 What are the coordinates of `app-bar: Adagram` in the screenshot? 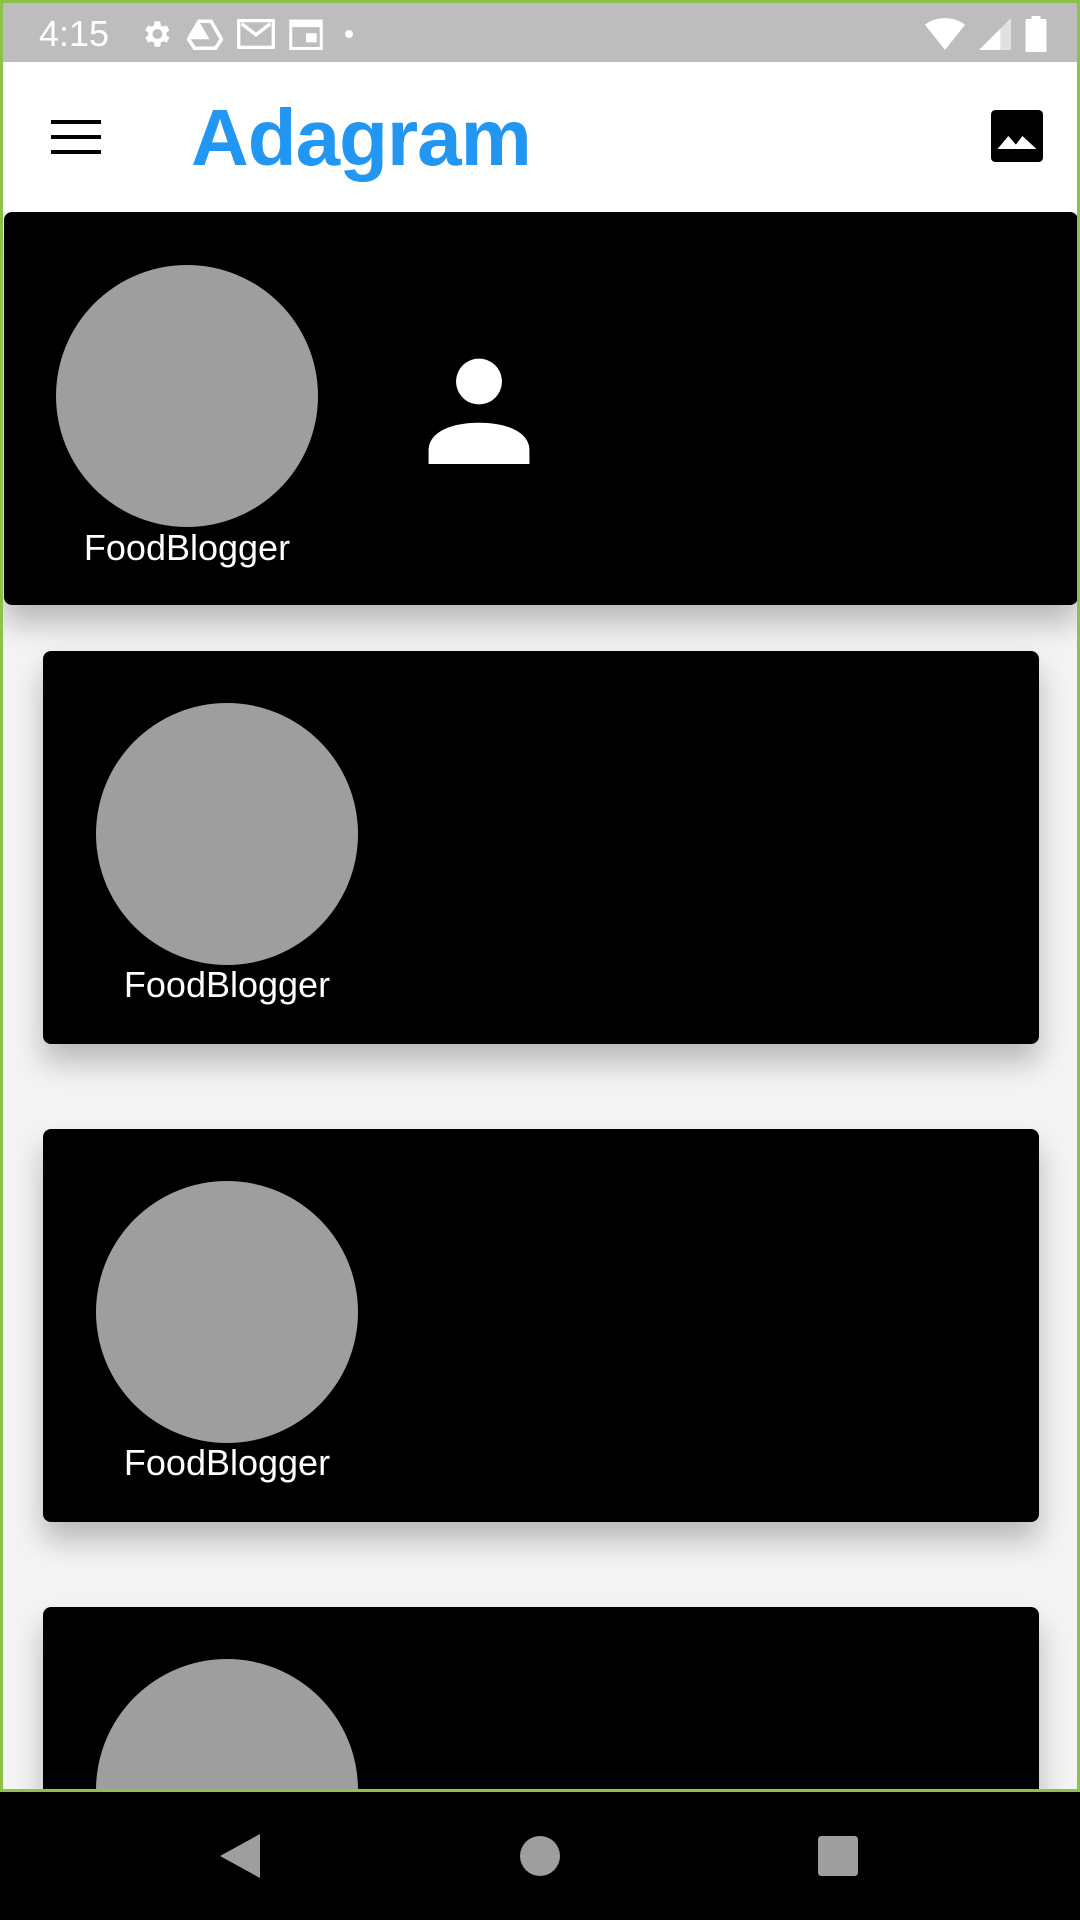 It's located at (540, 137).